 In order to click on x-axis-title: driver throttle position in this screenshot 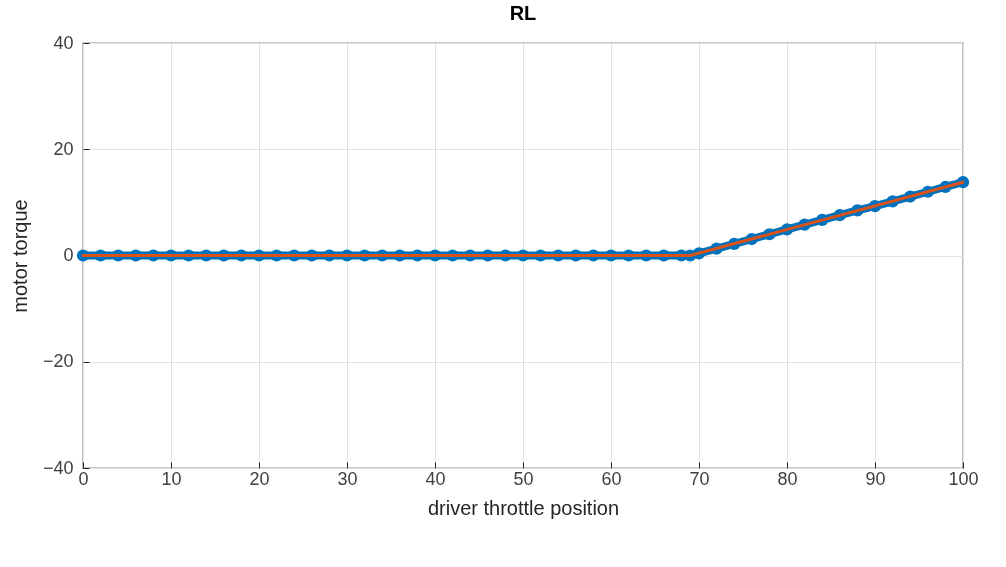, I will do `click(523, 507)`.